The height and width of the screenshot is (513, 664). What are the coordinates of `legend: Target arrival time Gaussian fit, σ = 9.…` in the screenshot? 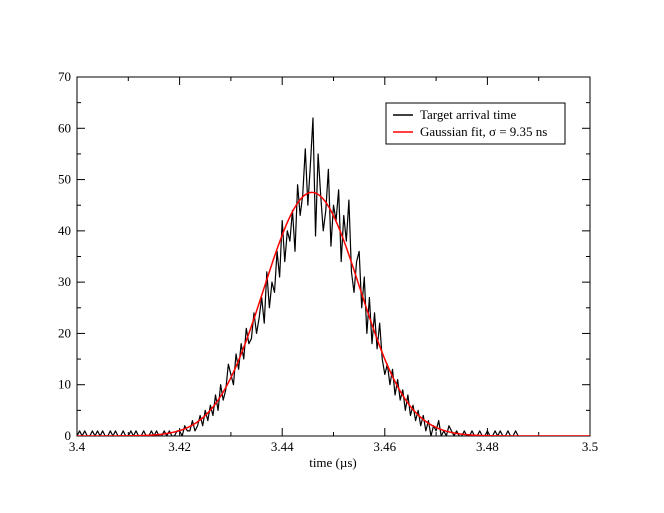 It's located at (475, 123).